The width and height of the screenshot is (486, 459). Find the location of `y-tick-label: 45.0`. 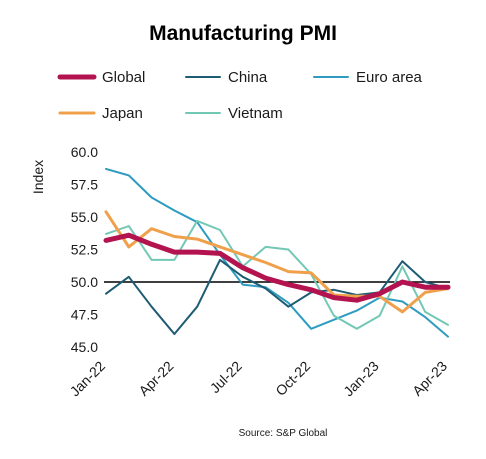

y-tick-label: 45.0 is located at coordinates (84, 347).